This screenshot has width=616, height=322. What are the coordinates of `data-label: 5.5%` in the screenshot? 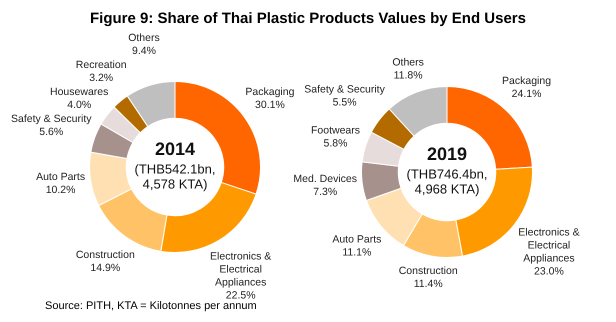 It's located at (344, 102).